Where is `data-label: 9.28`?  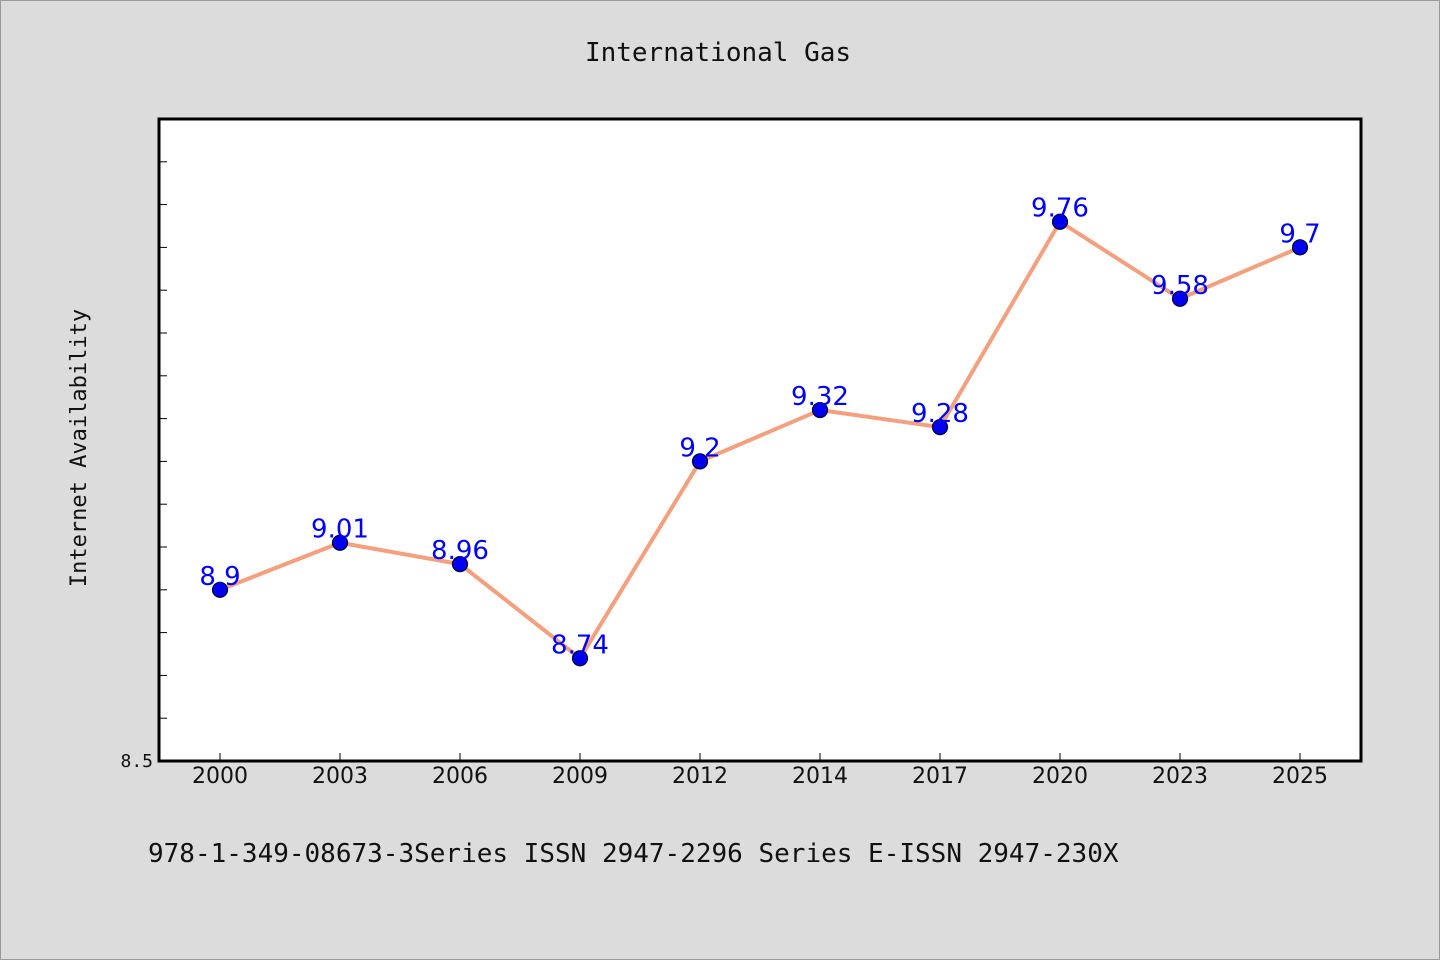 data-label: 9.28 is located at coordinates (940, 414).